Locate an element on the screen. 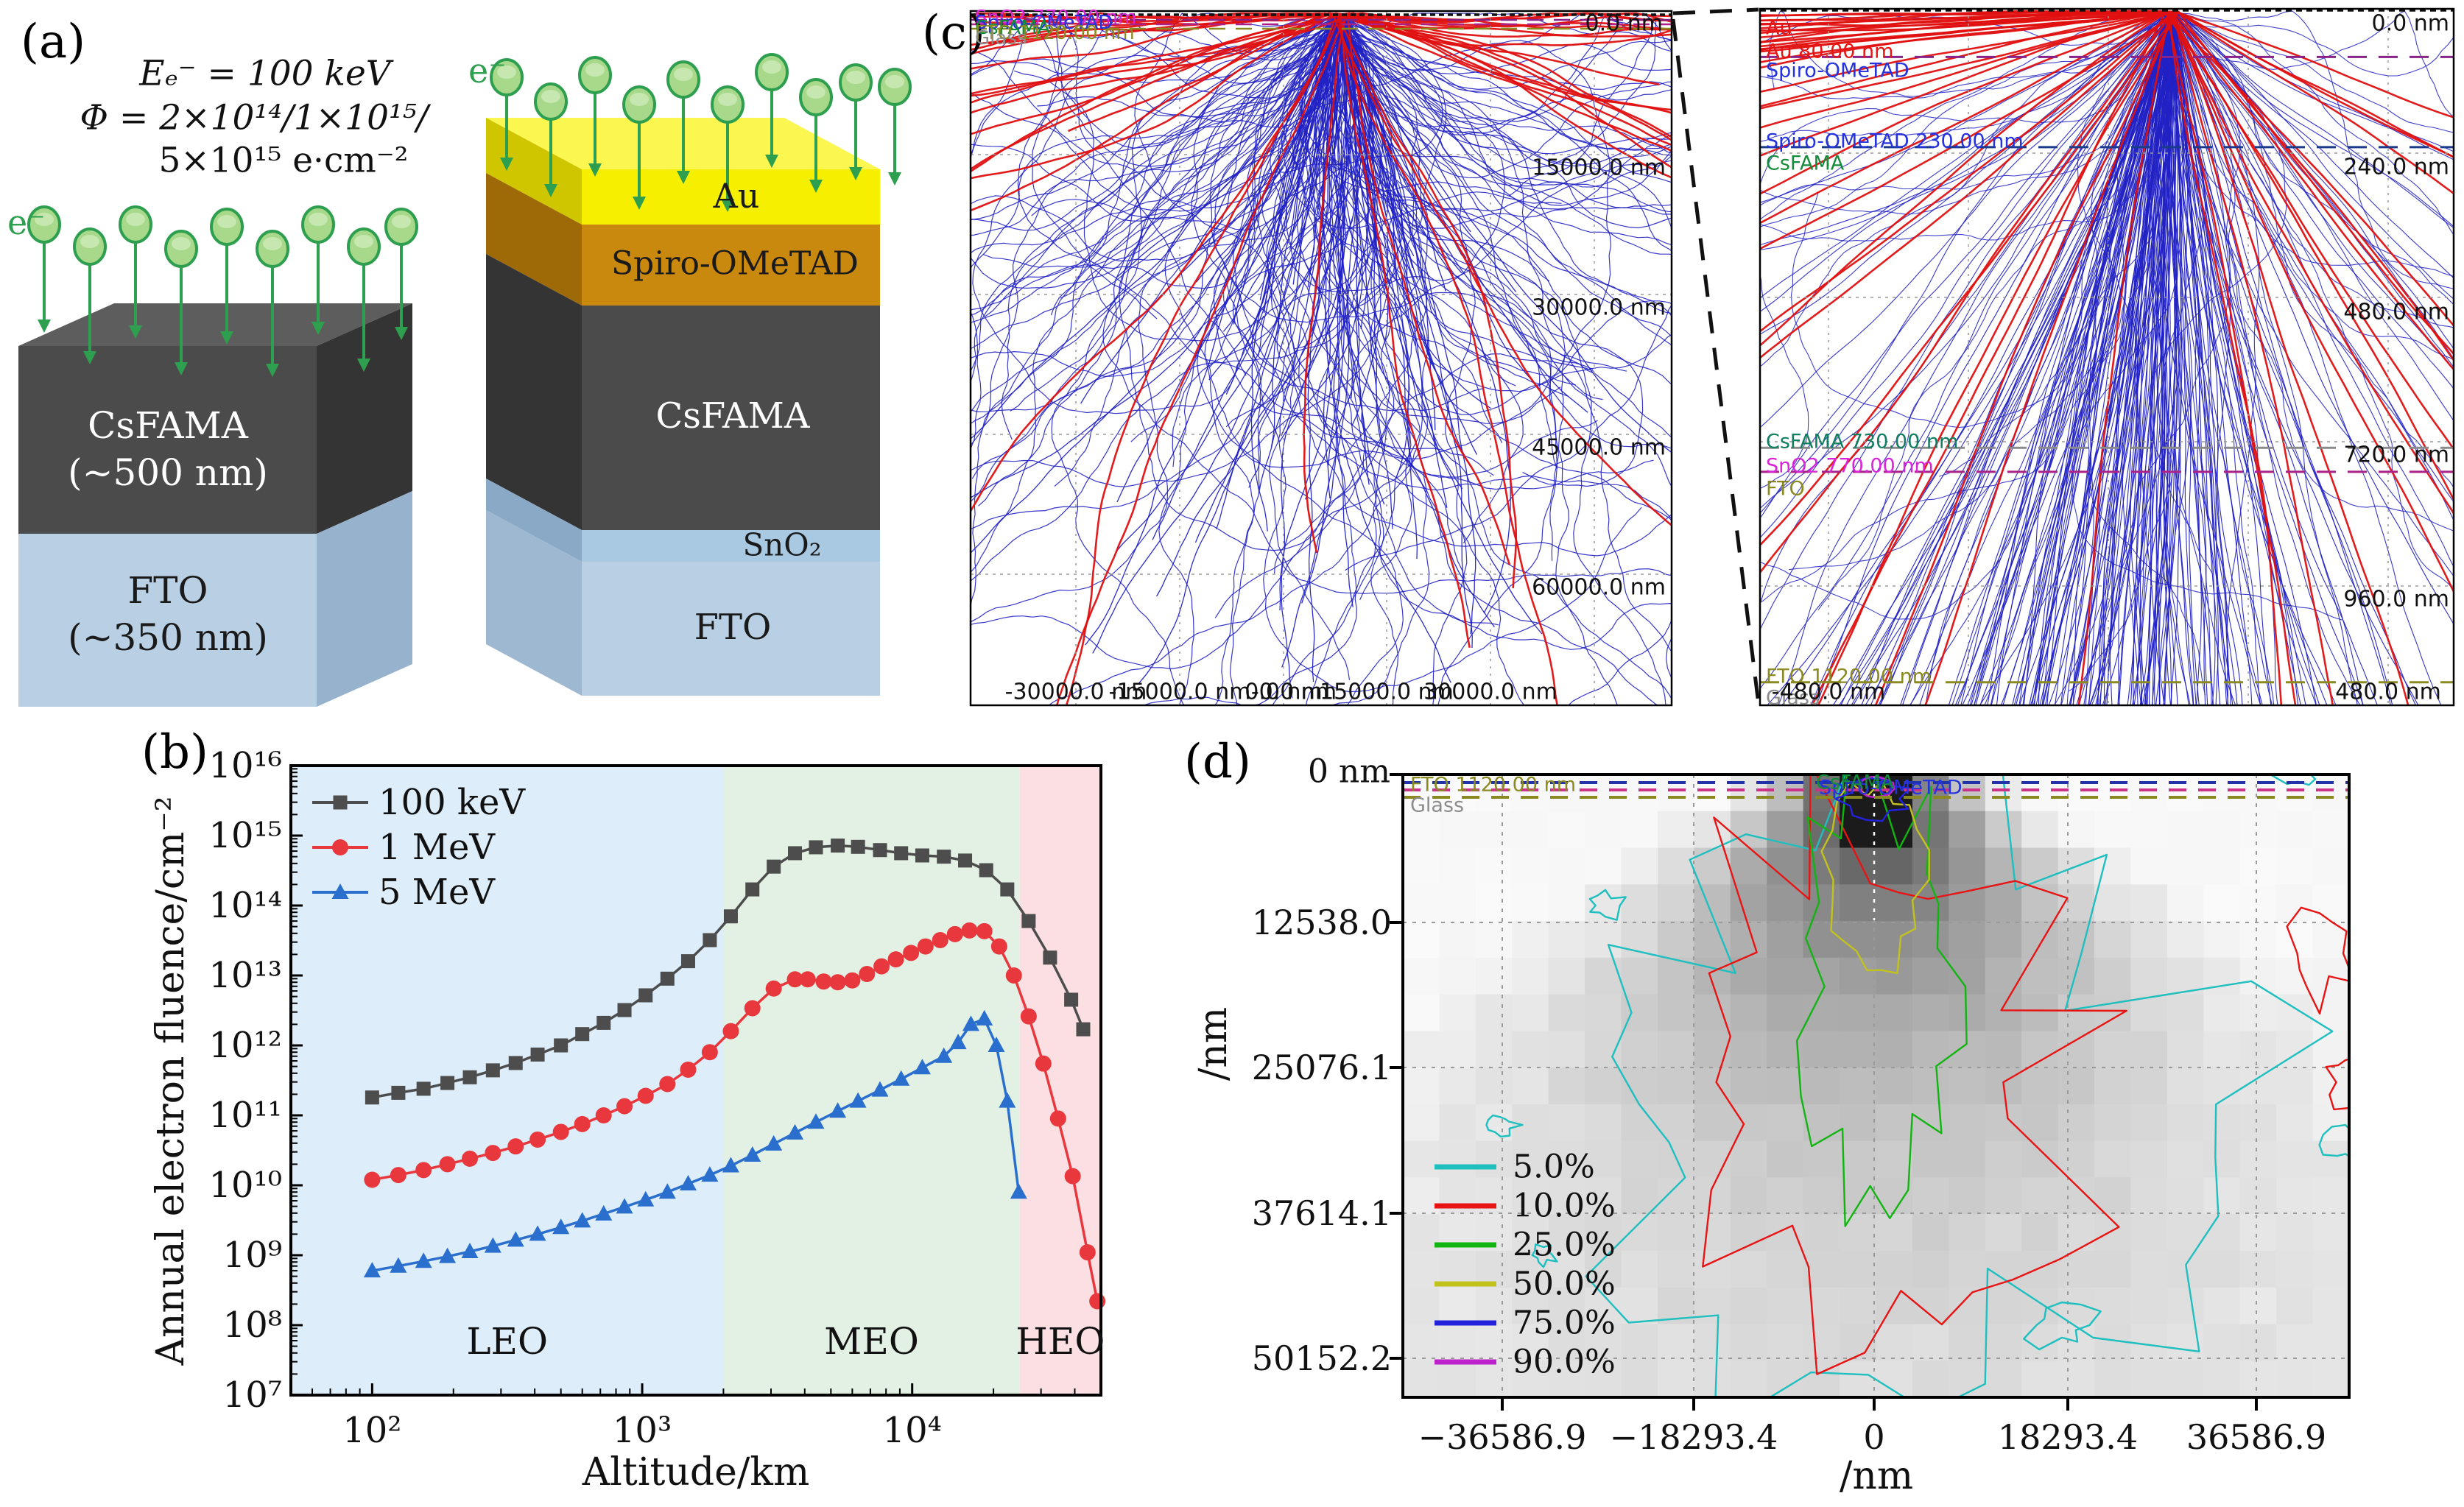  series-5-MeV is located at coordinates (695, 1143).